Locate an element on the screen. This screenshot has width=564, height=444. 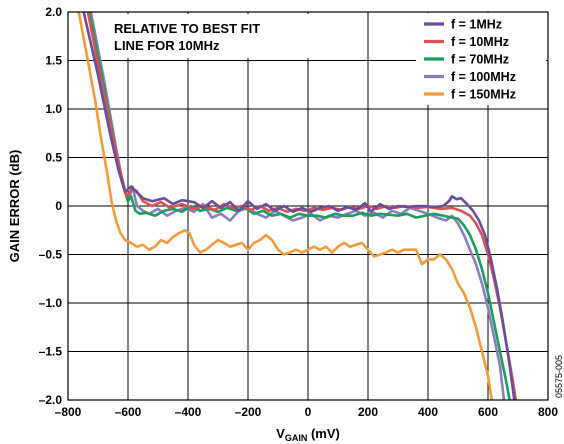
figure-id: 05575-005 is located at coordinates (559, 376).